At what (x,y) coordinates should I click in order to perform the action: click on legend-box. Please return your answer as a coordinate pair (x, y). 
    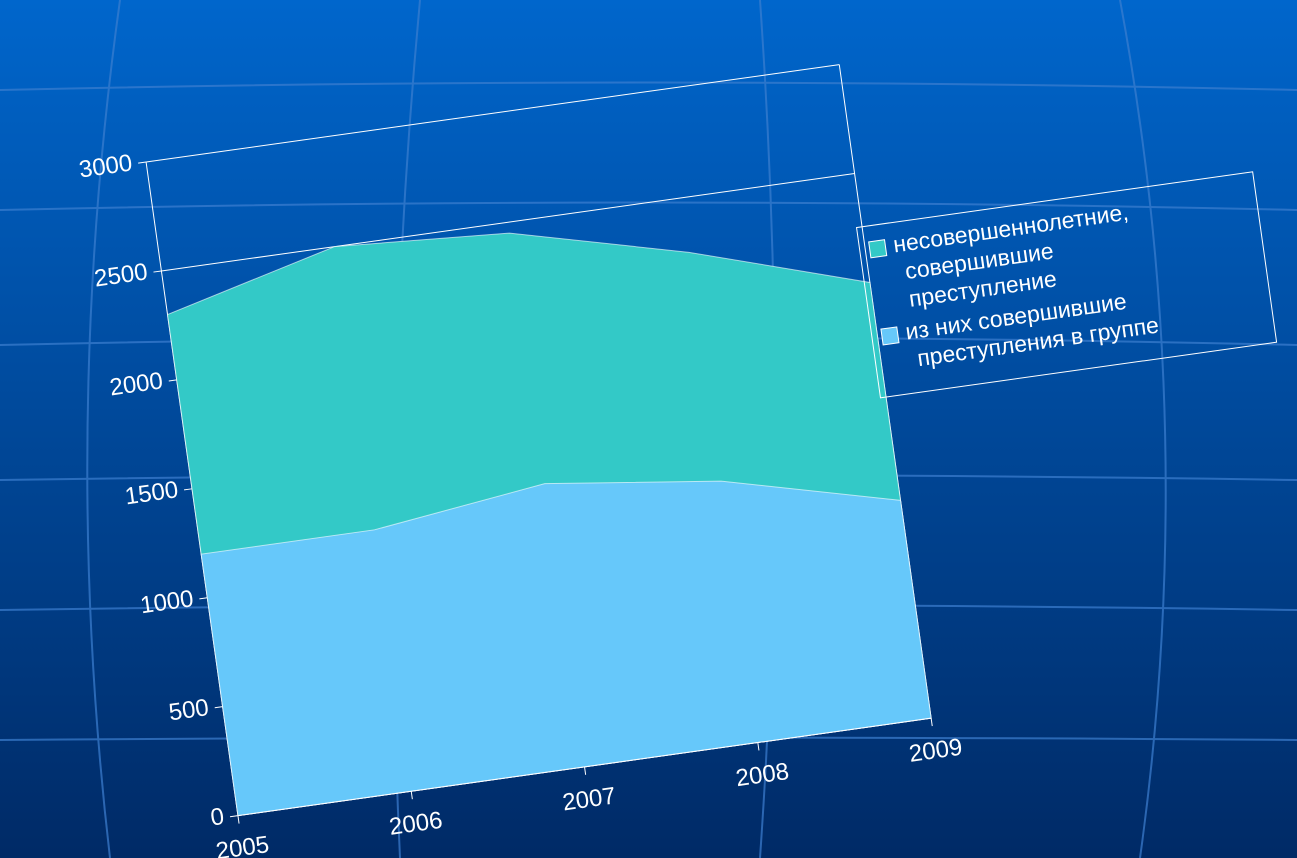
    Looking at the image, I should click on (1066, 285).